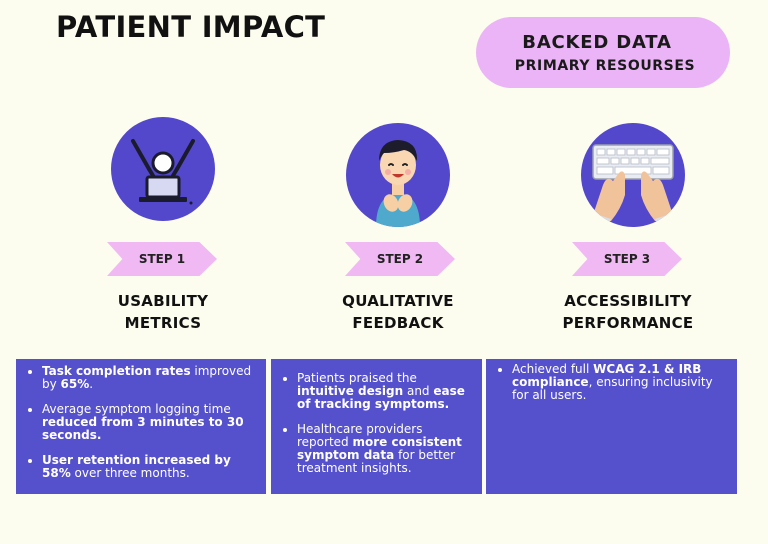 The height and width of the screenshot is (544, 768). I want to click on step-1-arrow: STEP 1, so click(162, 259).